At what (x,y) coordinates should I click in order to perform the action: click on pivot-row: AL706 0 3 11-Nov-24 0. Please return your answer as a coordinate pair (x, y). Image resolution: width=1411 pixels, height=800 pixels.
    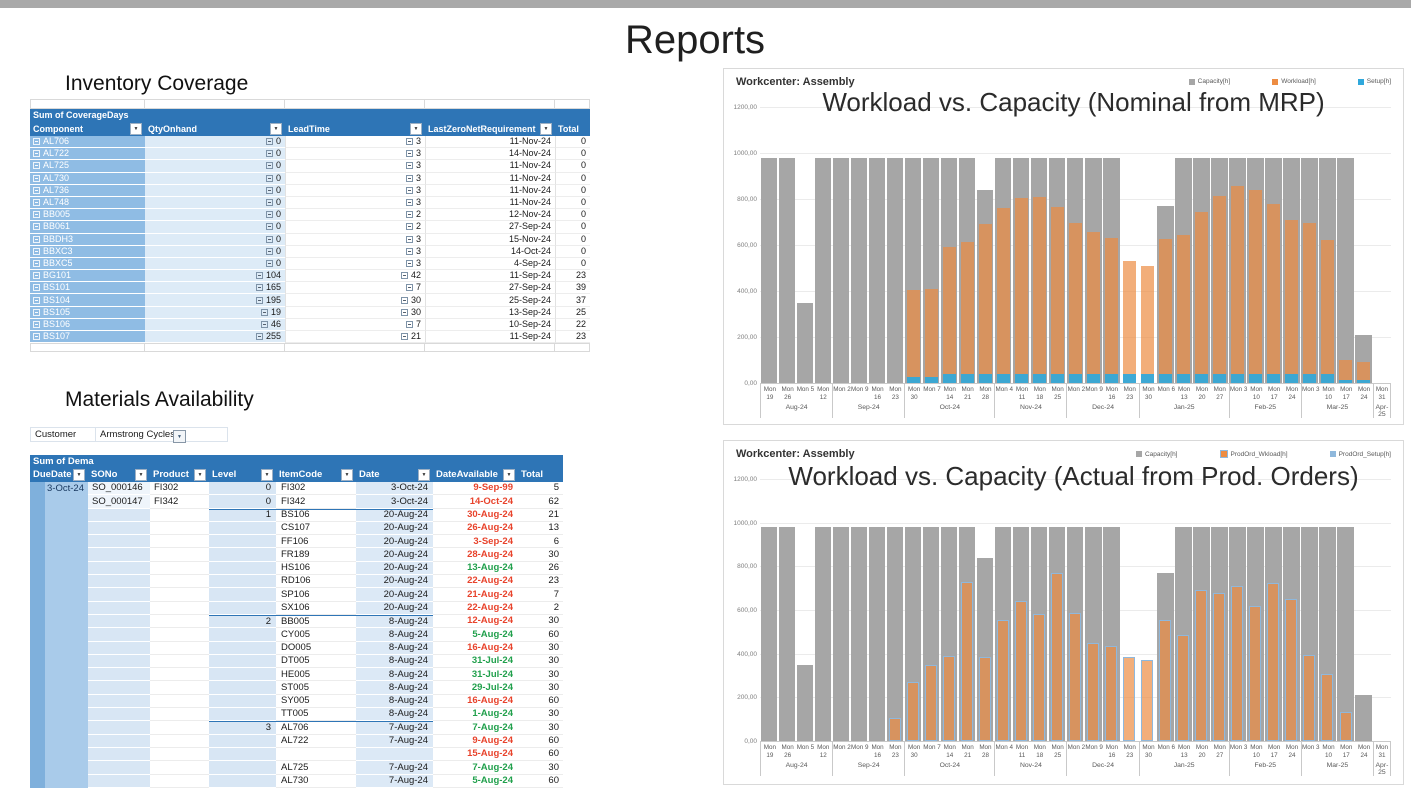
    Looking at the image, I should click on (310, 142).